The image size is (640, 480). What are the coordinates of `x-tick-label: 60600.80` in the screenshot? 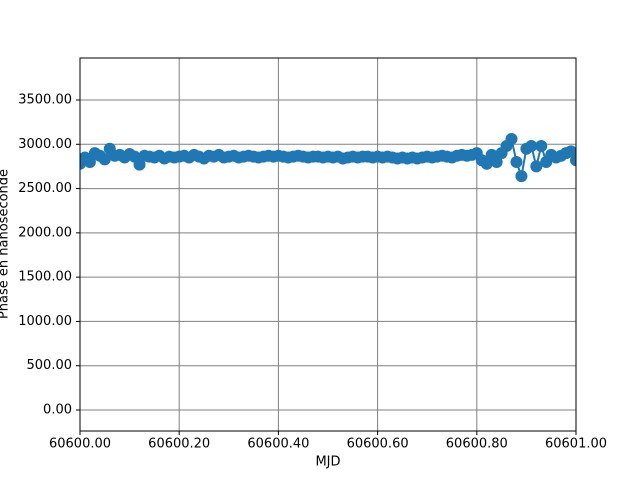 It's located at (477, 444).